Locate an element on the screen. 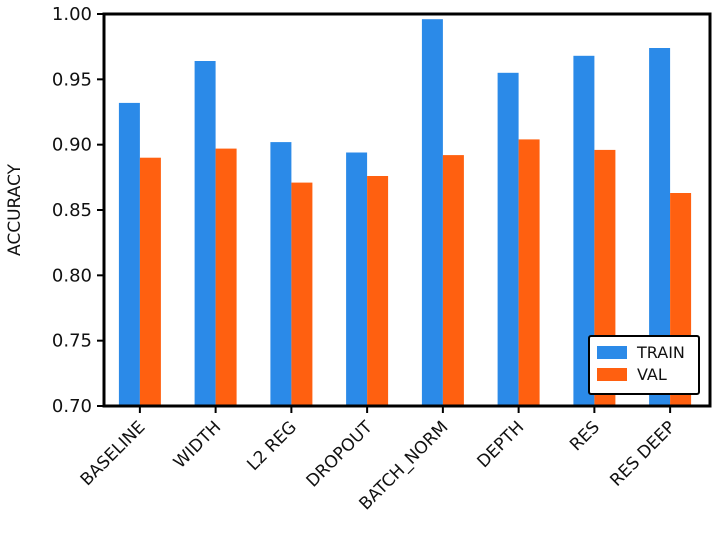  y-tick-label: 0.90 is located at coordinates (72, 145).